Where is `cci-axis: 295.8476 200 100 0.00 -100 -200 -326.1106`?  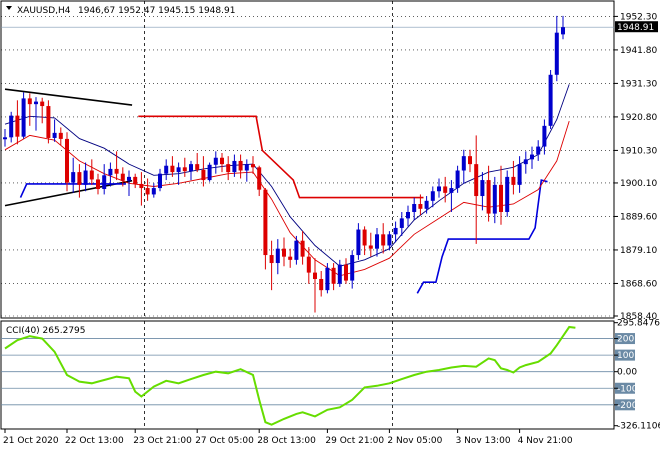 cci-axis: 295.8476 200 100 0.00 -100 -200 -326.1106 is located at coordinates (637, 375).